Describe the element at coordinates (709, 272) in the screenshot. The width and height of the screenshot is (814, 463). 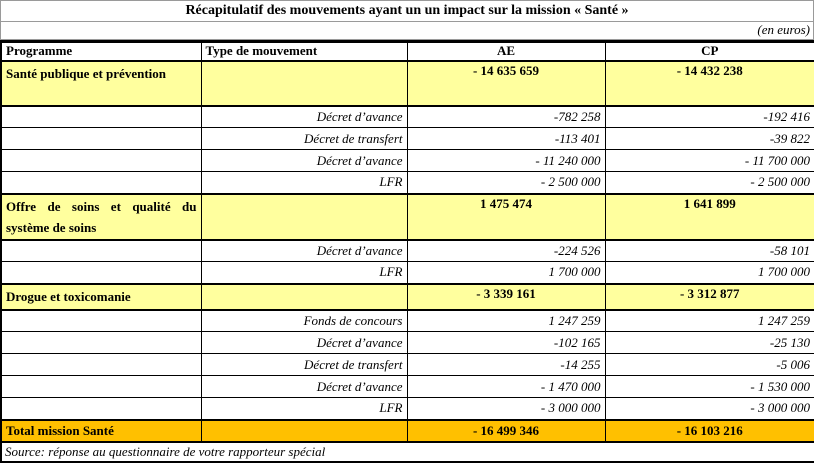
I see `cp-value-cell: 1 700 000` at that location.